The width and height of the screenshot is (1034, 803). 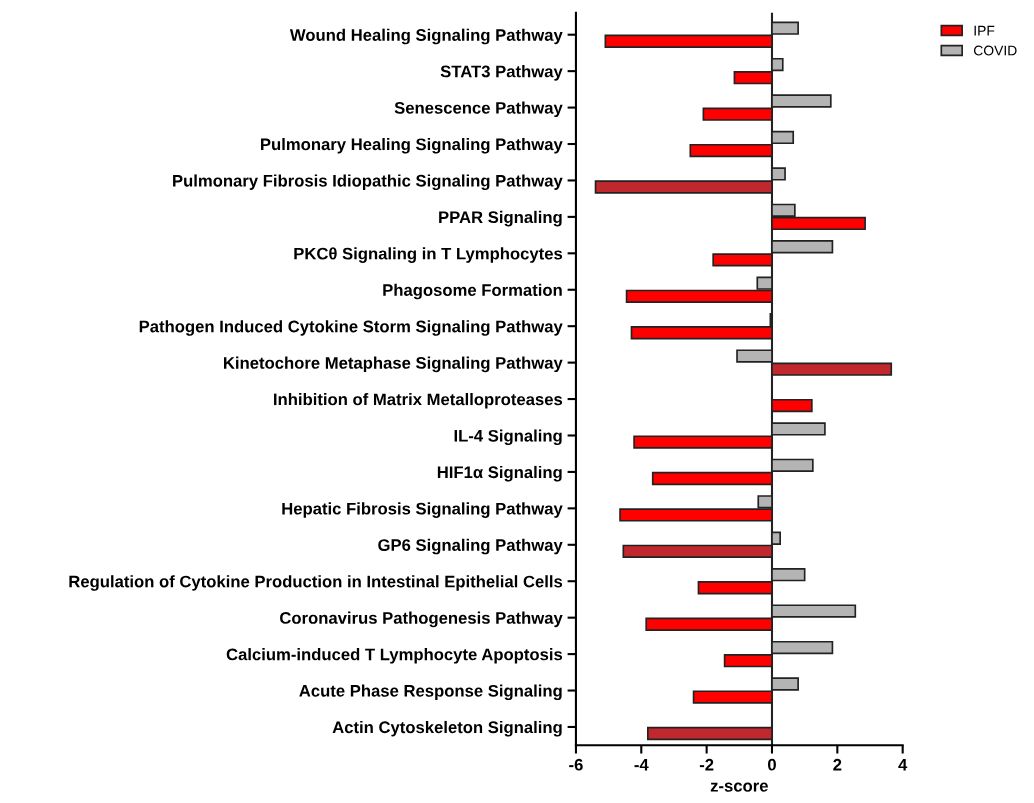 I want to click on y-tick-label: Kinetochore Metaphase Signaling Pathway, so click(x=393, y=364).